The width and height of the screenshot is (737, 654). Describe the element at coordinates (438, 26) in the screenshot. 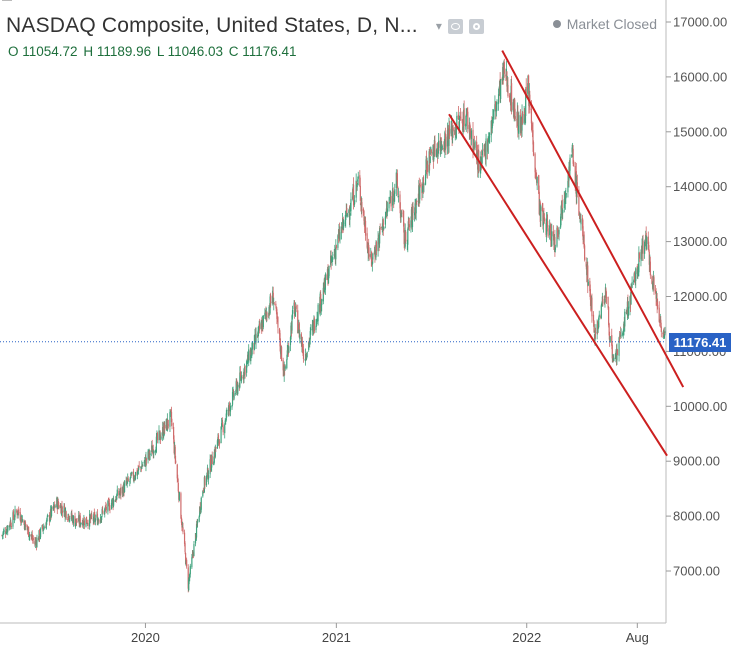

I see `chevron-down-icon: ▾` at that location.